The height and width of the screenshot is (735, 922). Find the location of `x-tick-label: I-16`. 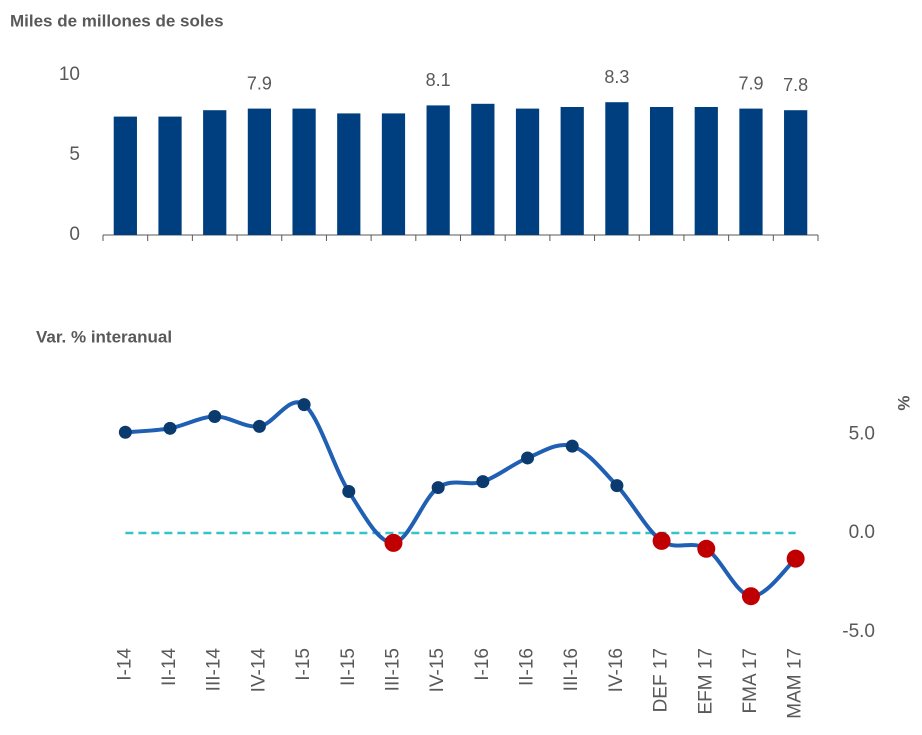

x-tick-label: I-16 is located at coordinates (482, 664).